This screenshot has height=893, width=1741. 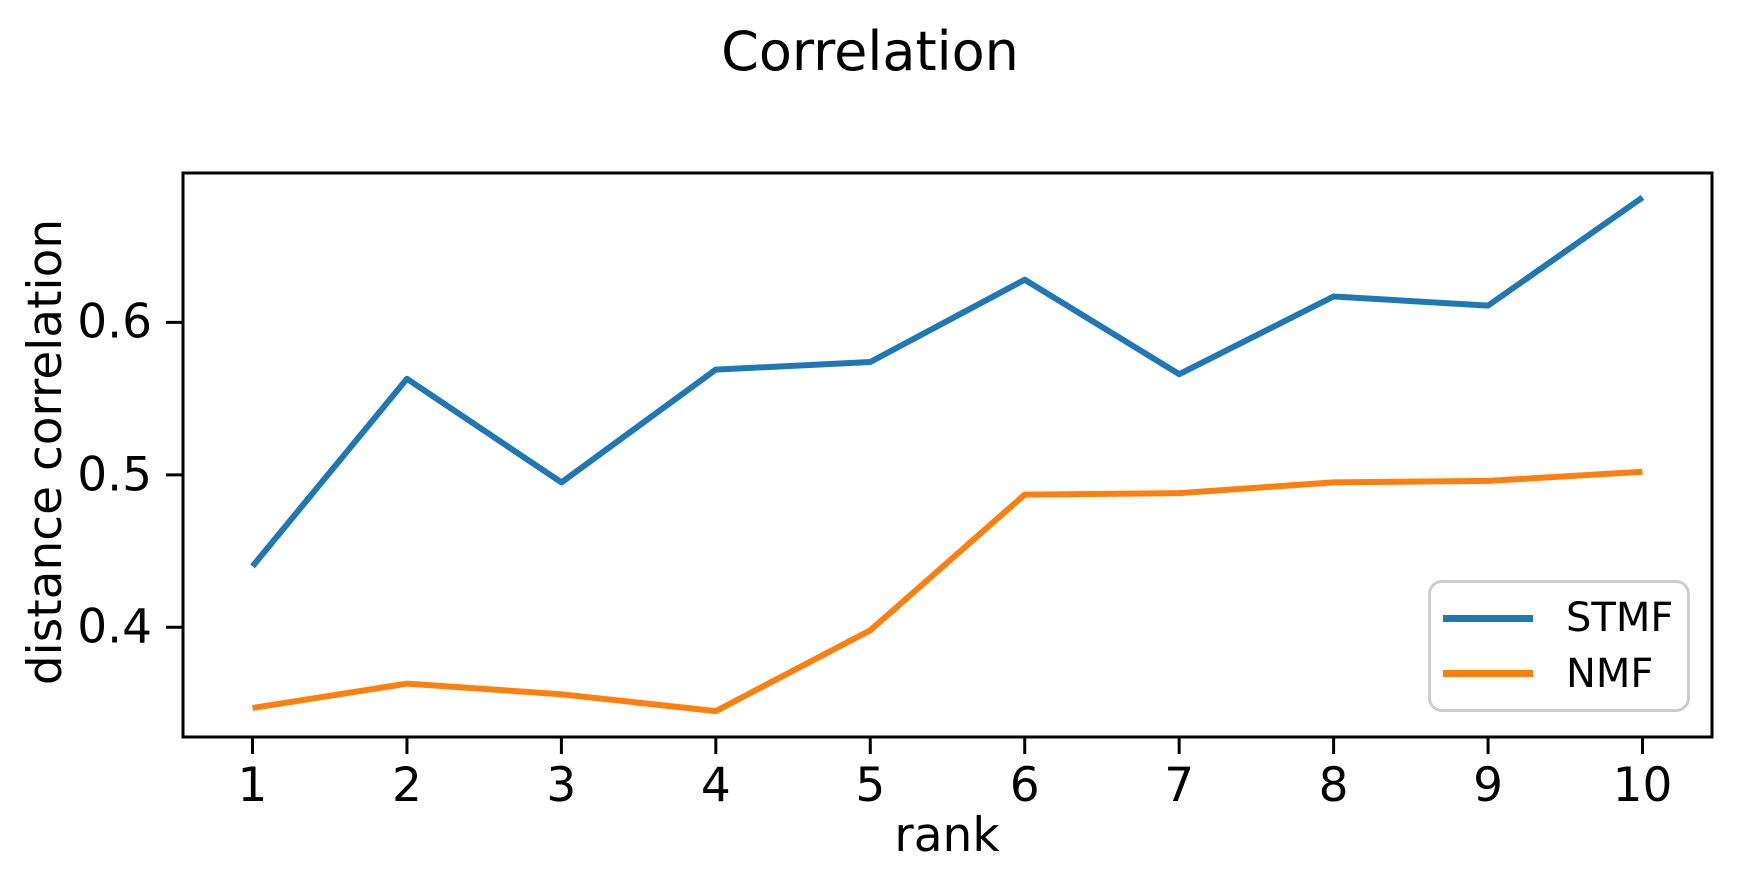 What do you see at coordinates (947, 835) in the screenshot?
I see `x-axis-label: rank` at bounding box center [947, 835].